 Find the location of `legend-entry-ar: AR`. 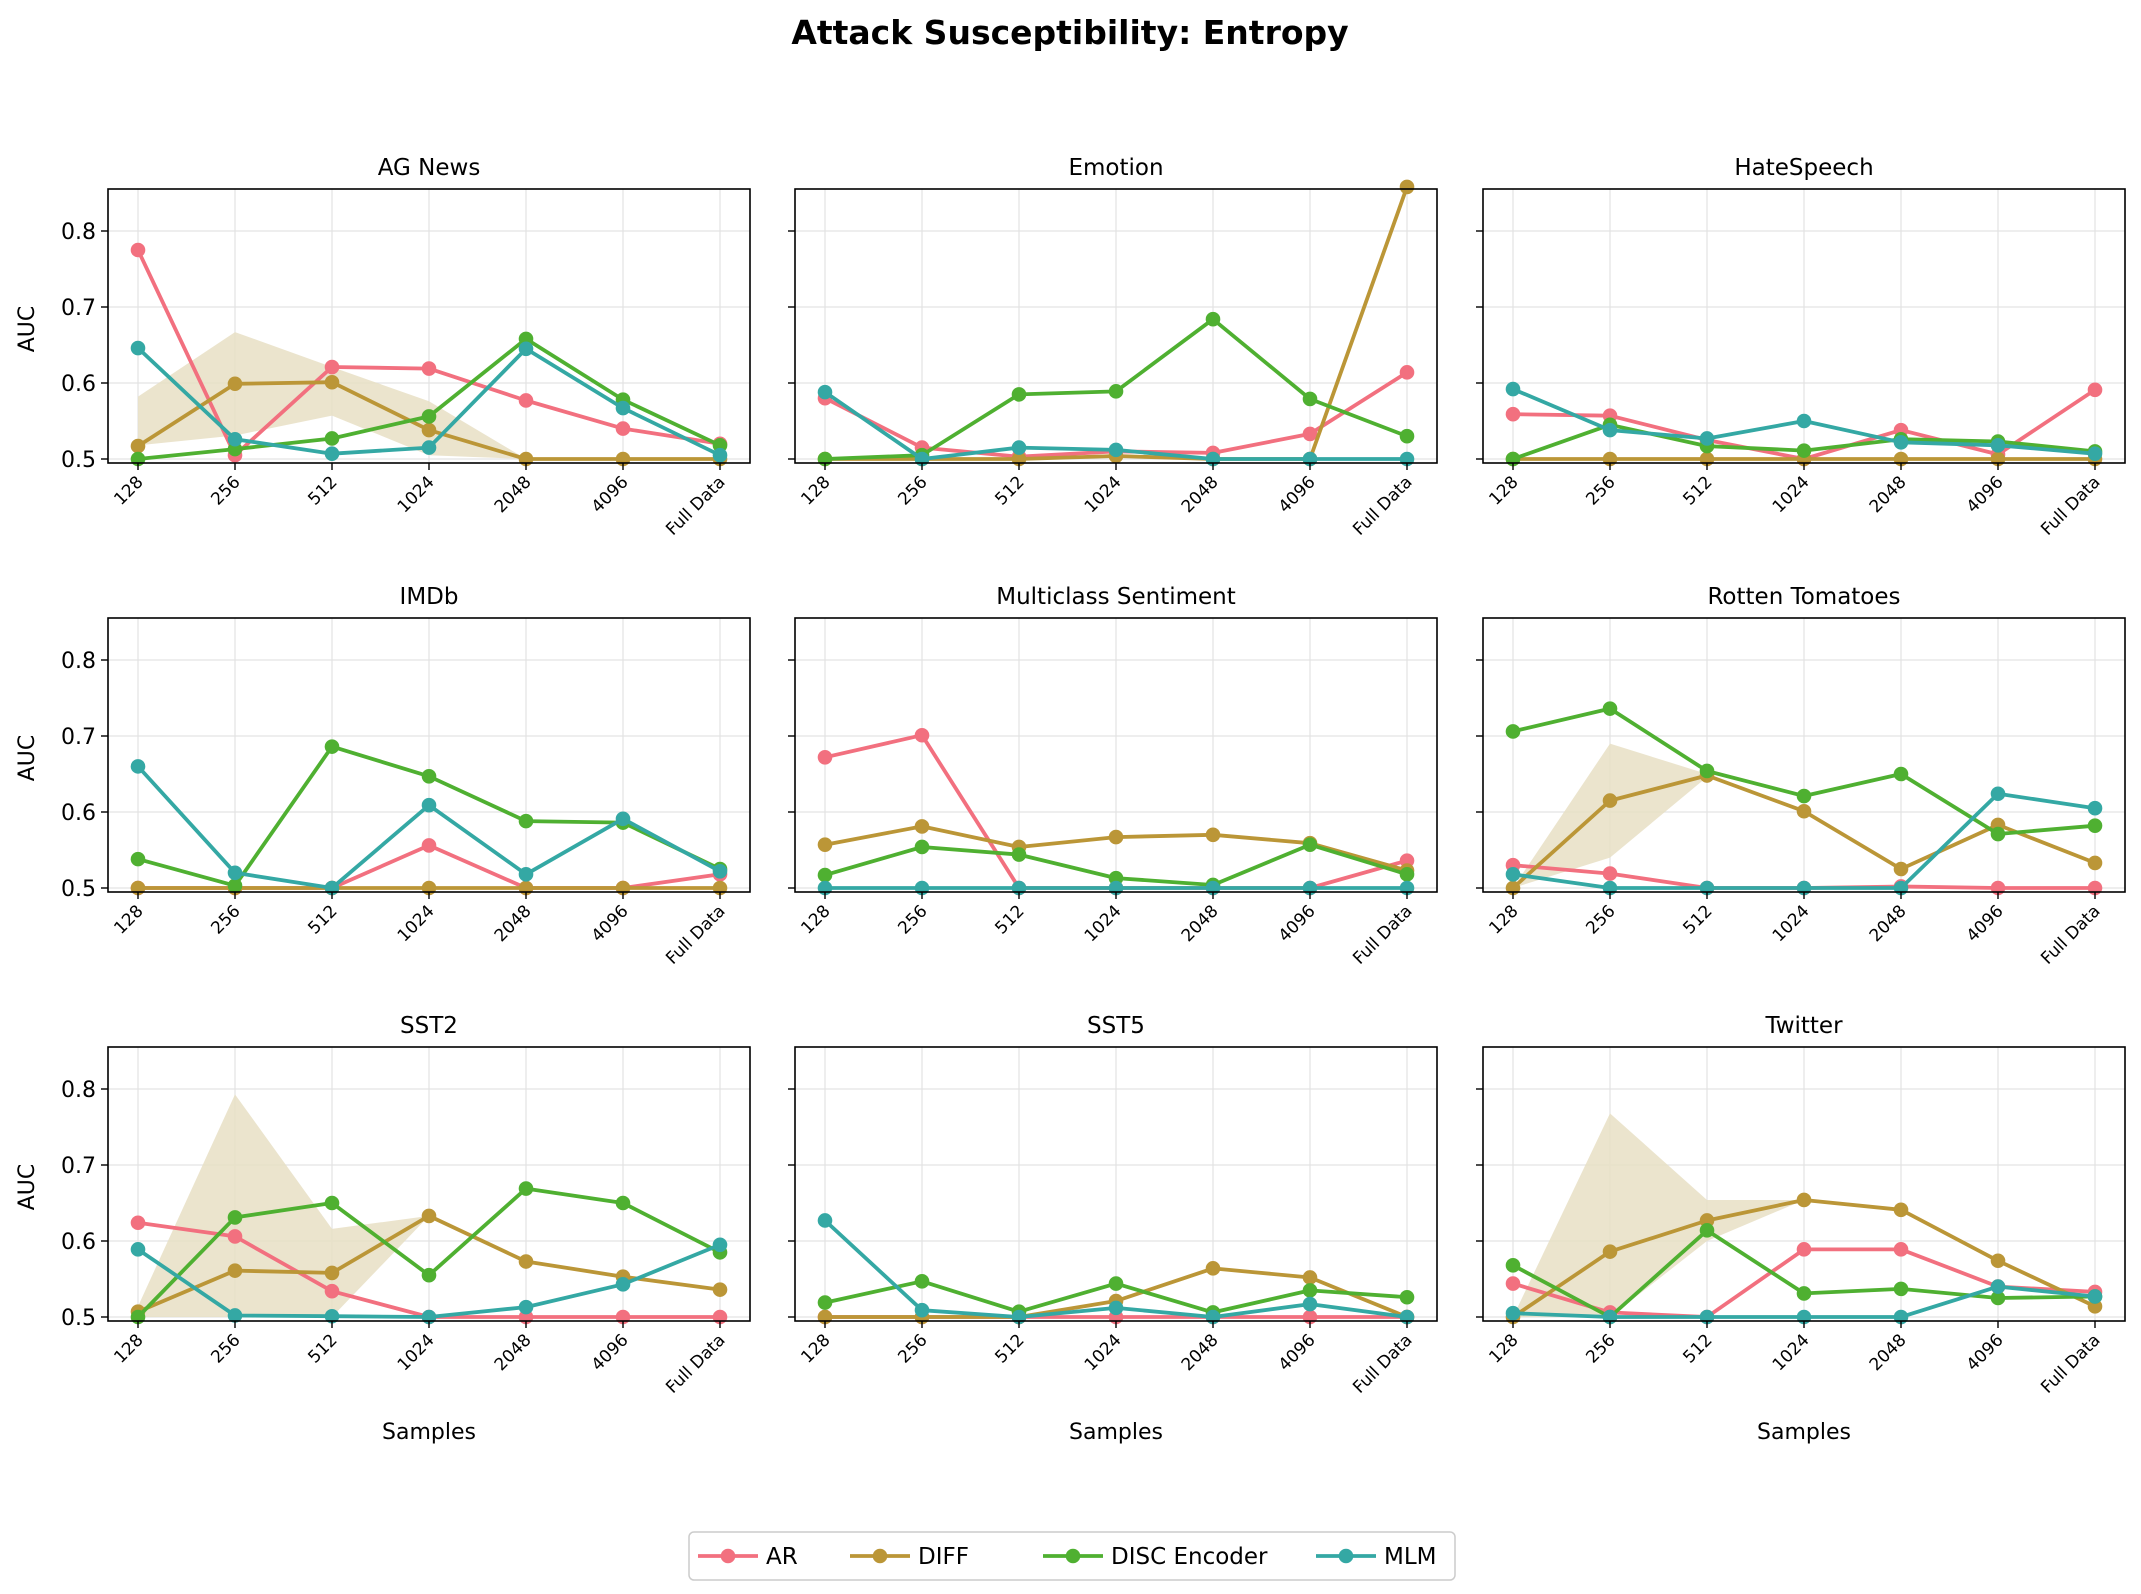

legend-entry-ar: AR is located at coordinates (748, 1557).